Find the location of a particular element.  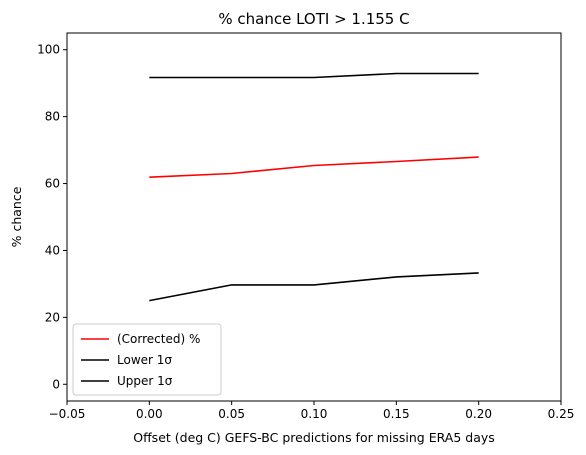

x-tick-label: 0.15 is located at coordinates (396, 414).